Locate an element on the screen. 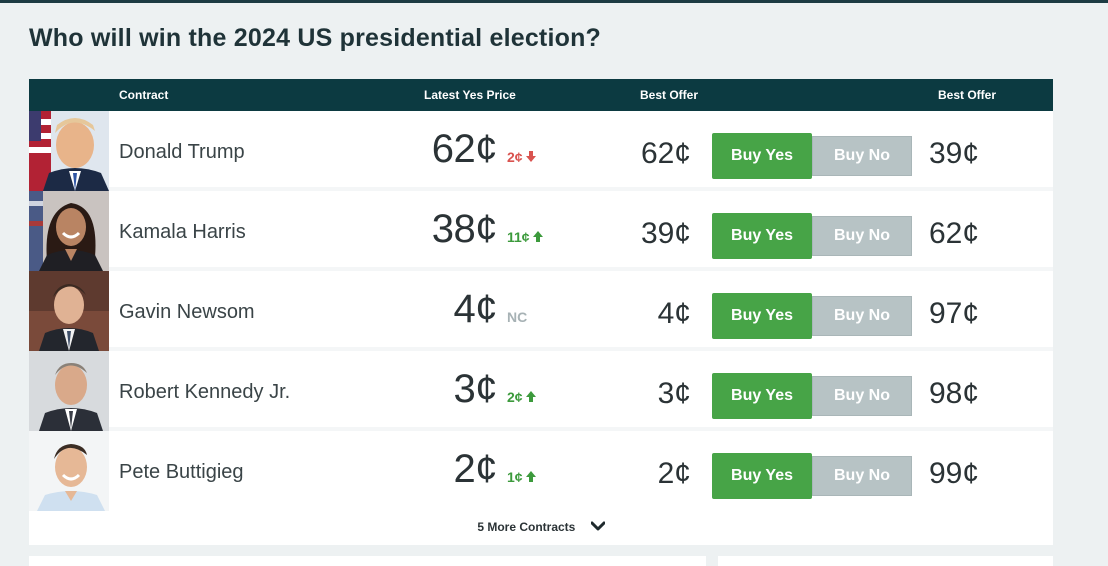 The width and height of the screenshot is (1108, 566). price-change-value: NC is located at coordinates (517, 317).